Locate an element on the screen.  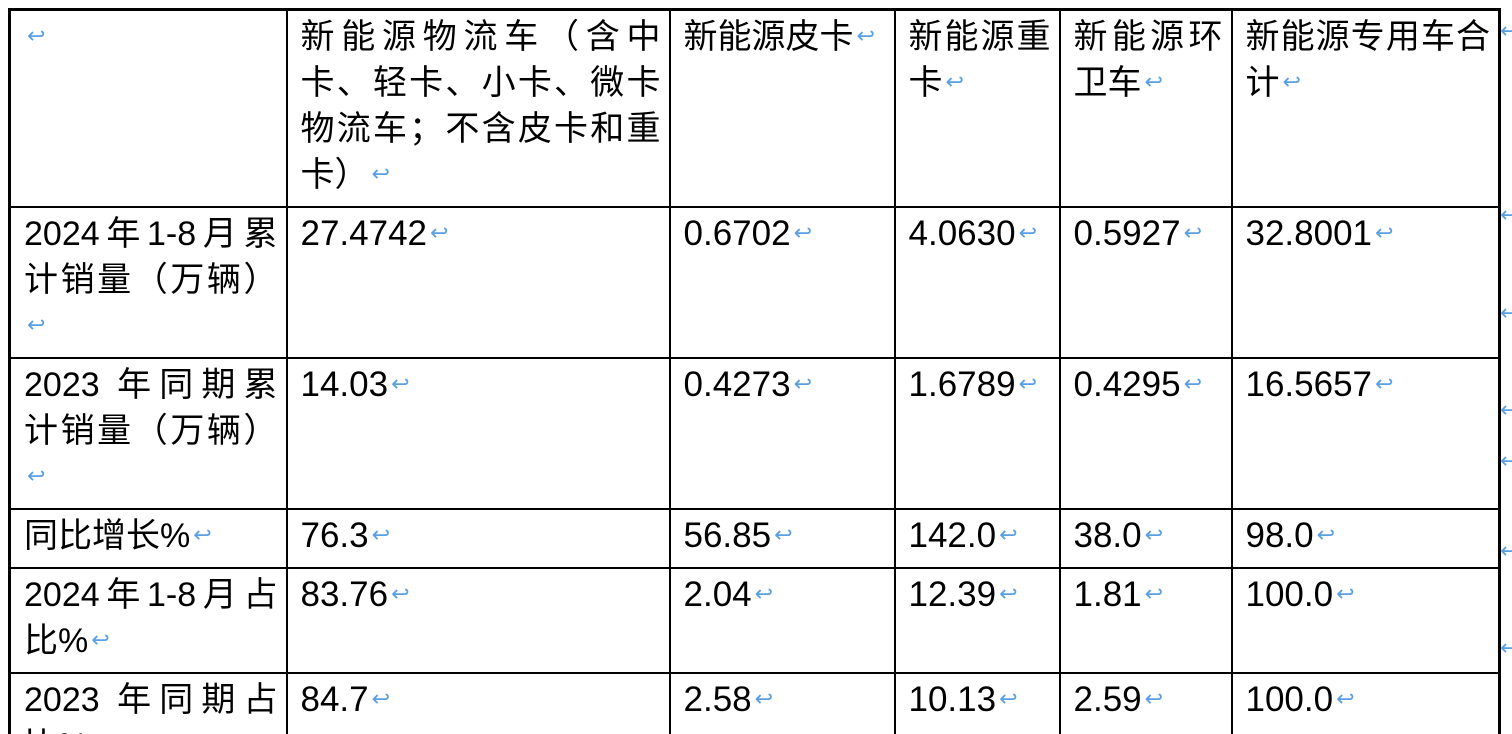
value-cell: 14.03 ↩ is located at coordinates (478, 433).